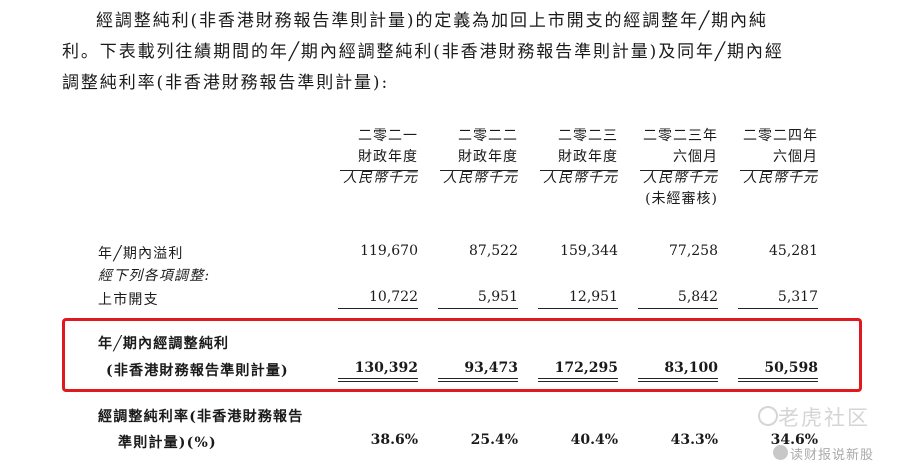  I want to click on column-header-2023: 二零二三 財政年度 人民幣千元, so click(572, 157).